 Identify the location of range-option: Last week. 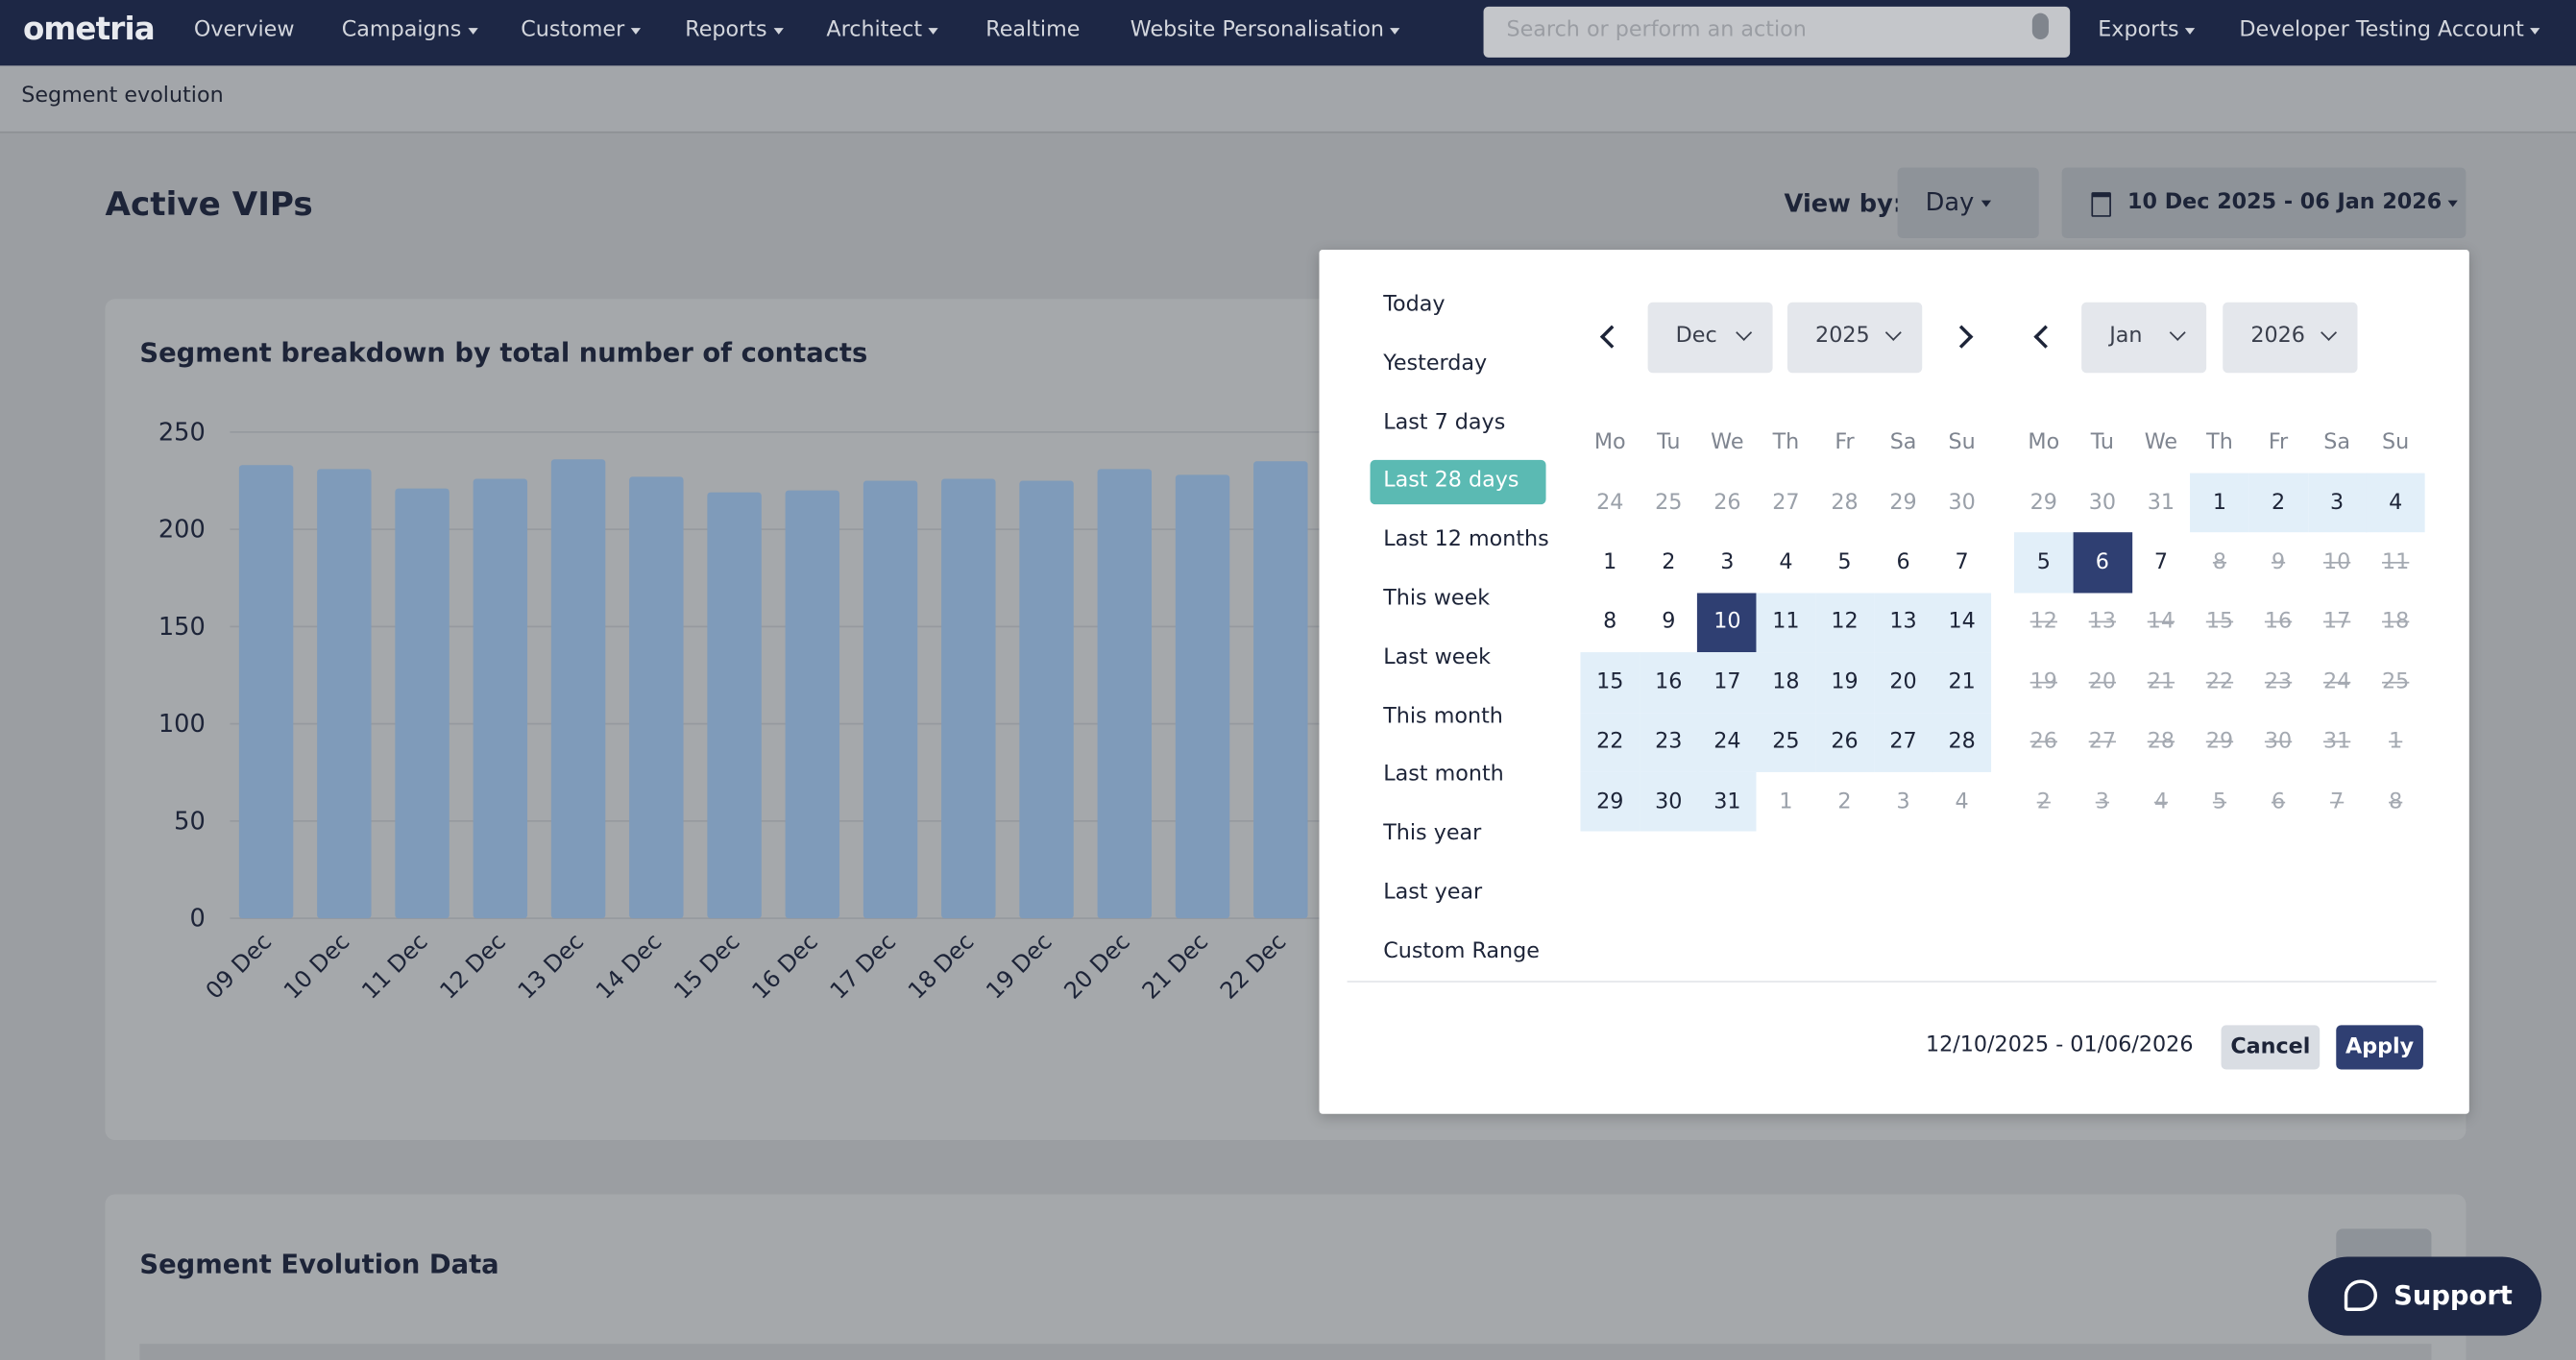
(1437, 657).